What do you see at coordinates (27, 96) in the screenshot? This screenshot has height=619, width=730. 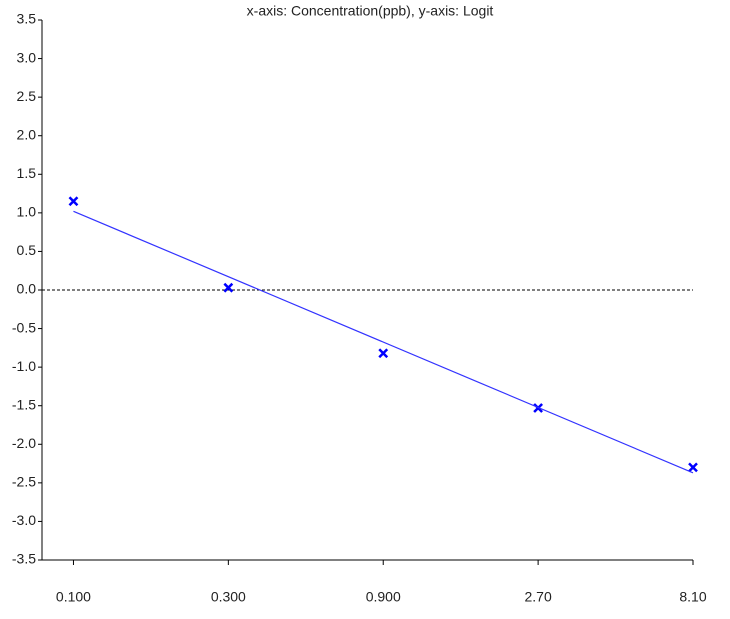 I see `y-tick-label: 2.5` at bounding box center [27, 96].